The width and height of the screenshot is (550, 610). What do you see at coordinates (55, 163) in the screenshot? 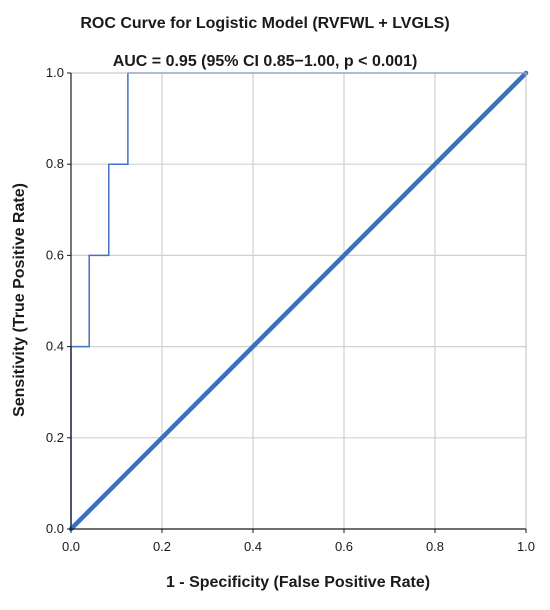
I see `y-tick-label-4: 0.8` at bounding box center [55, 163].